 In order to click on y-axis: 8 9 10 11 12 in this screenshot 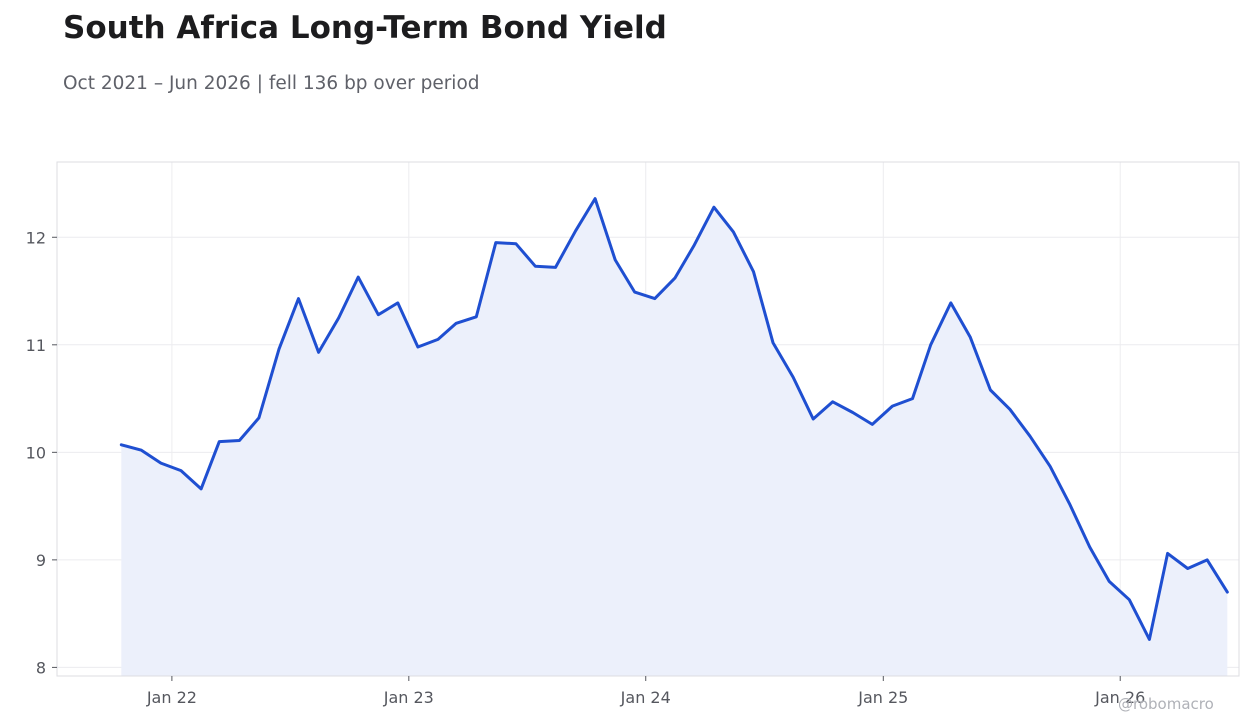, I will do `click(41, 452)`.